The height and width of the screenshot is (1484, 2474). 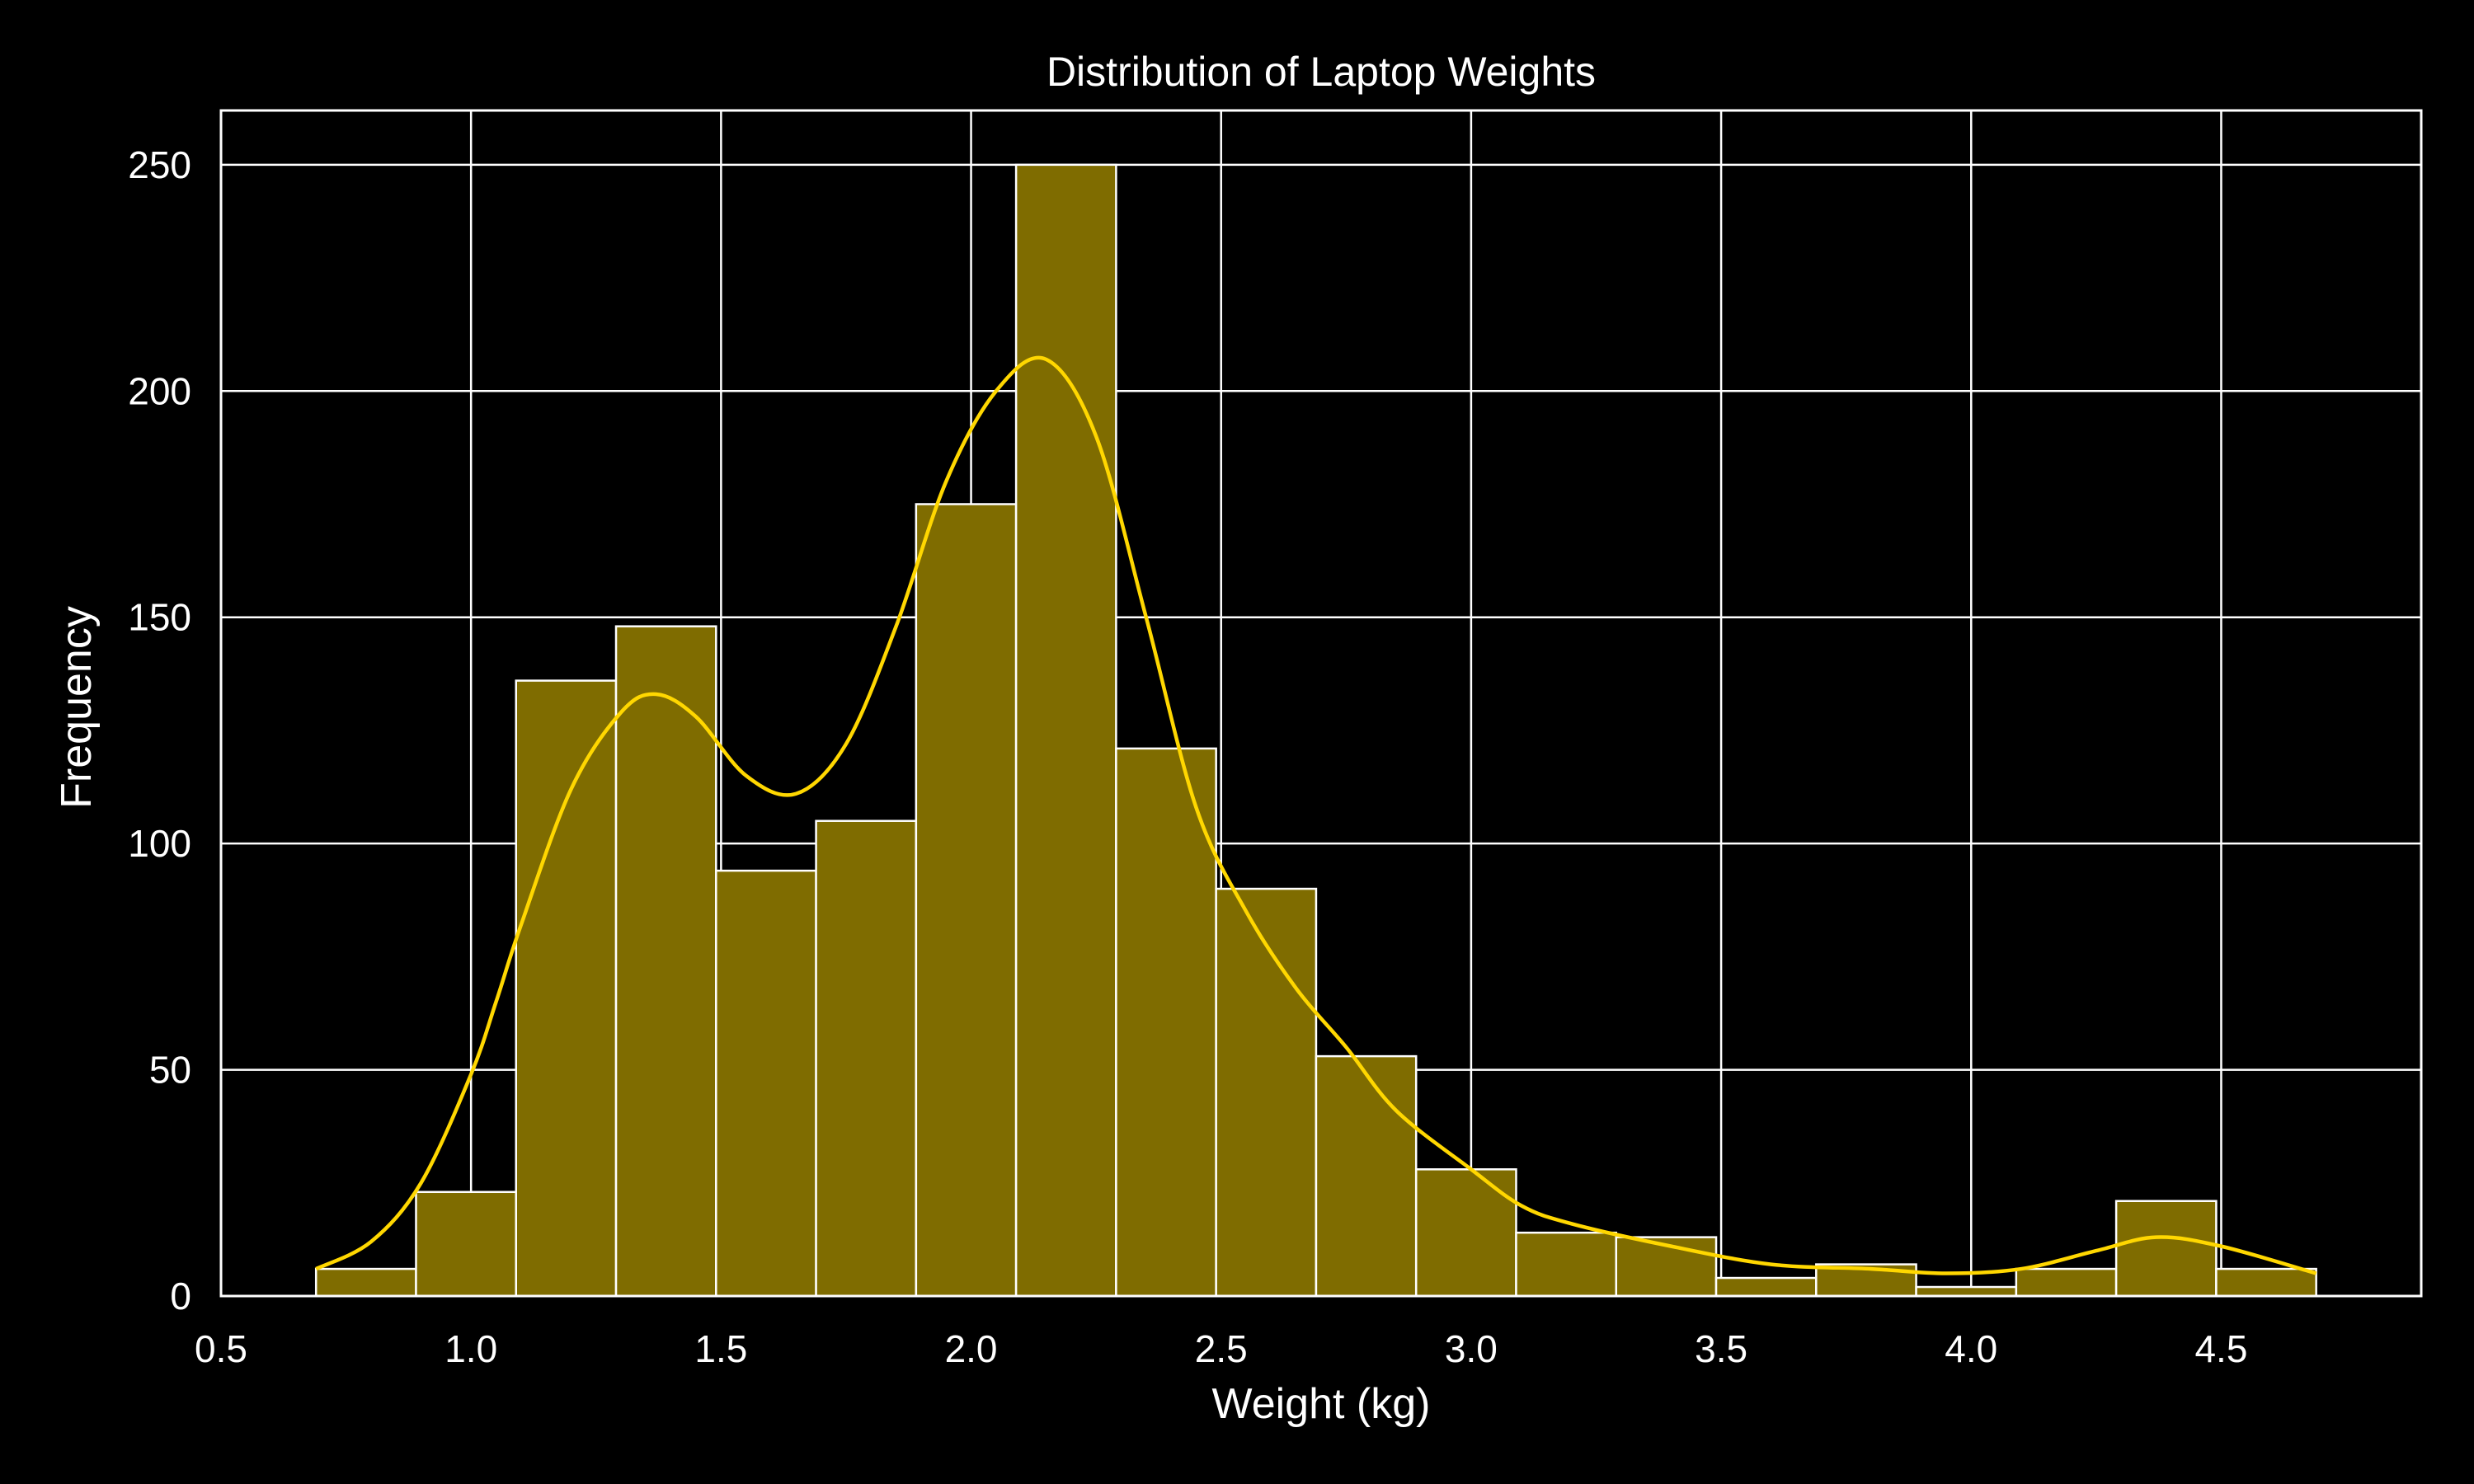 I want to click on x-tick-label: 4.5, so click(x=2220, y=1348).